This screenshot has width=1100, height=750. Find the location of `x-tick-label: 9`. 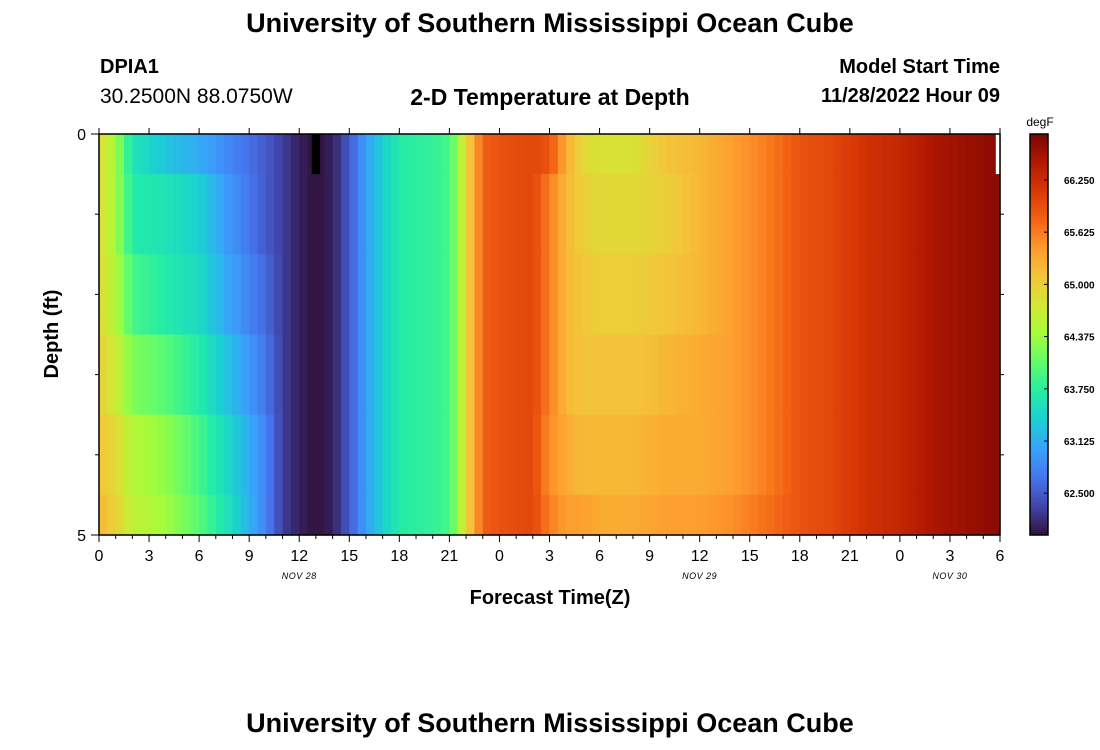

x-tick-label: 9 is located at coordinates (249, 556).